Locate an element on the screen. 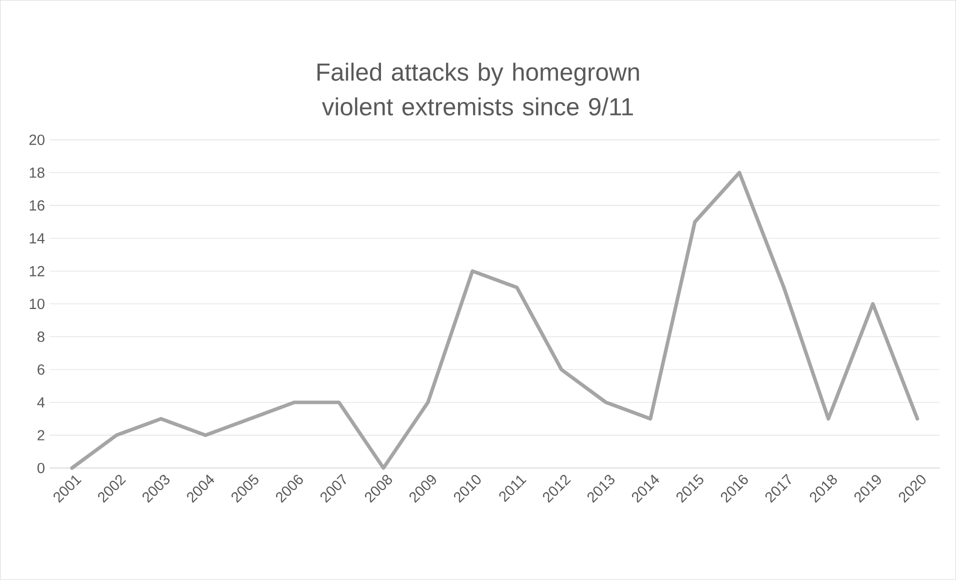 The image size is (956, 580). y-tick-label: 14 is located at coordinates (37, 238).